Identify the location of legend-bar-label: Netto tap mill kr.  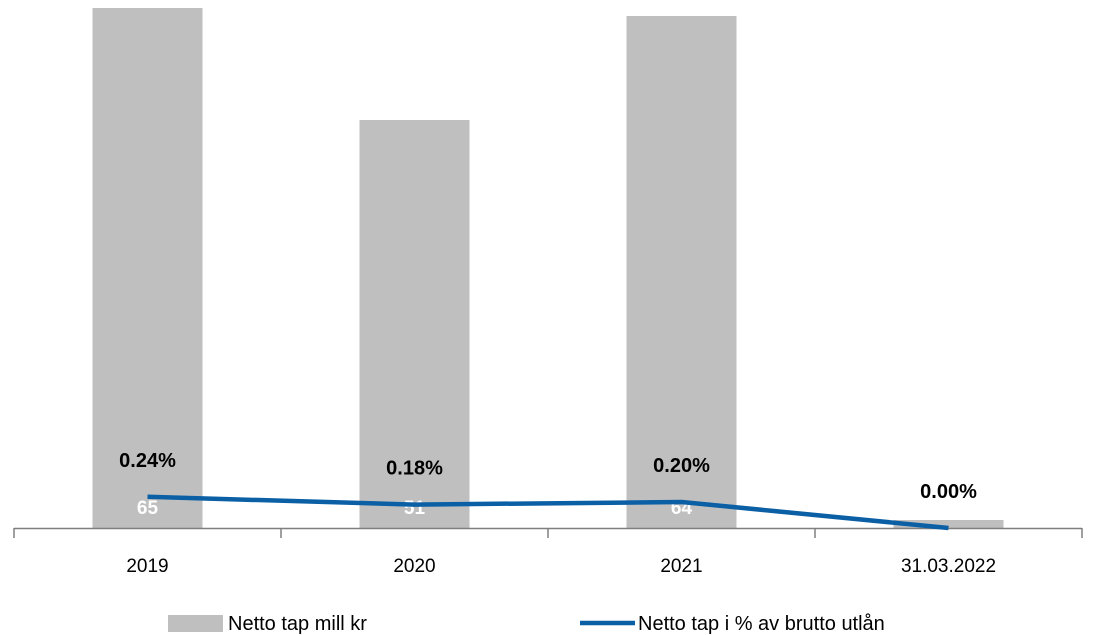
(297, 624).